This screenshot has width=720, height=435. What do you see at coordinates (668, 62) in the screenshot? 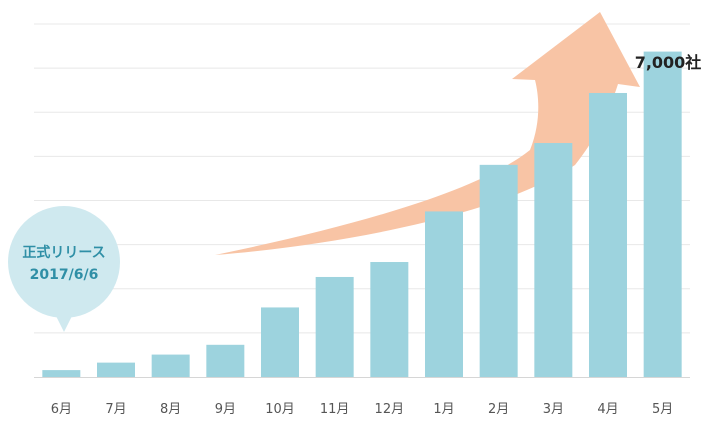
I see `final-value-label: 7,000社` at bounding box center [668, 62].